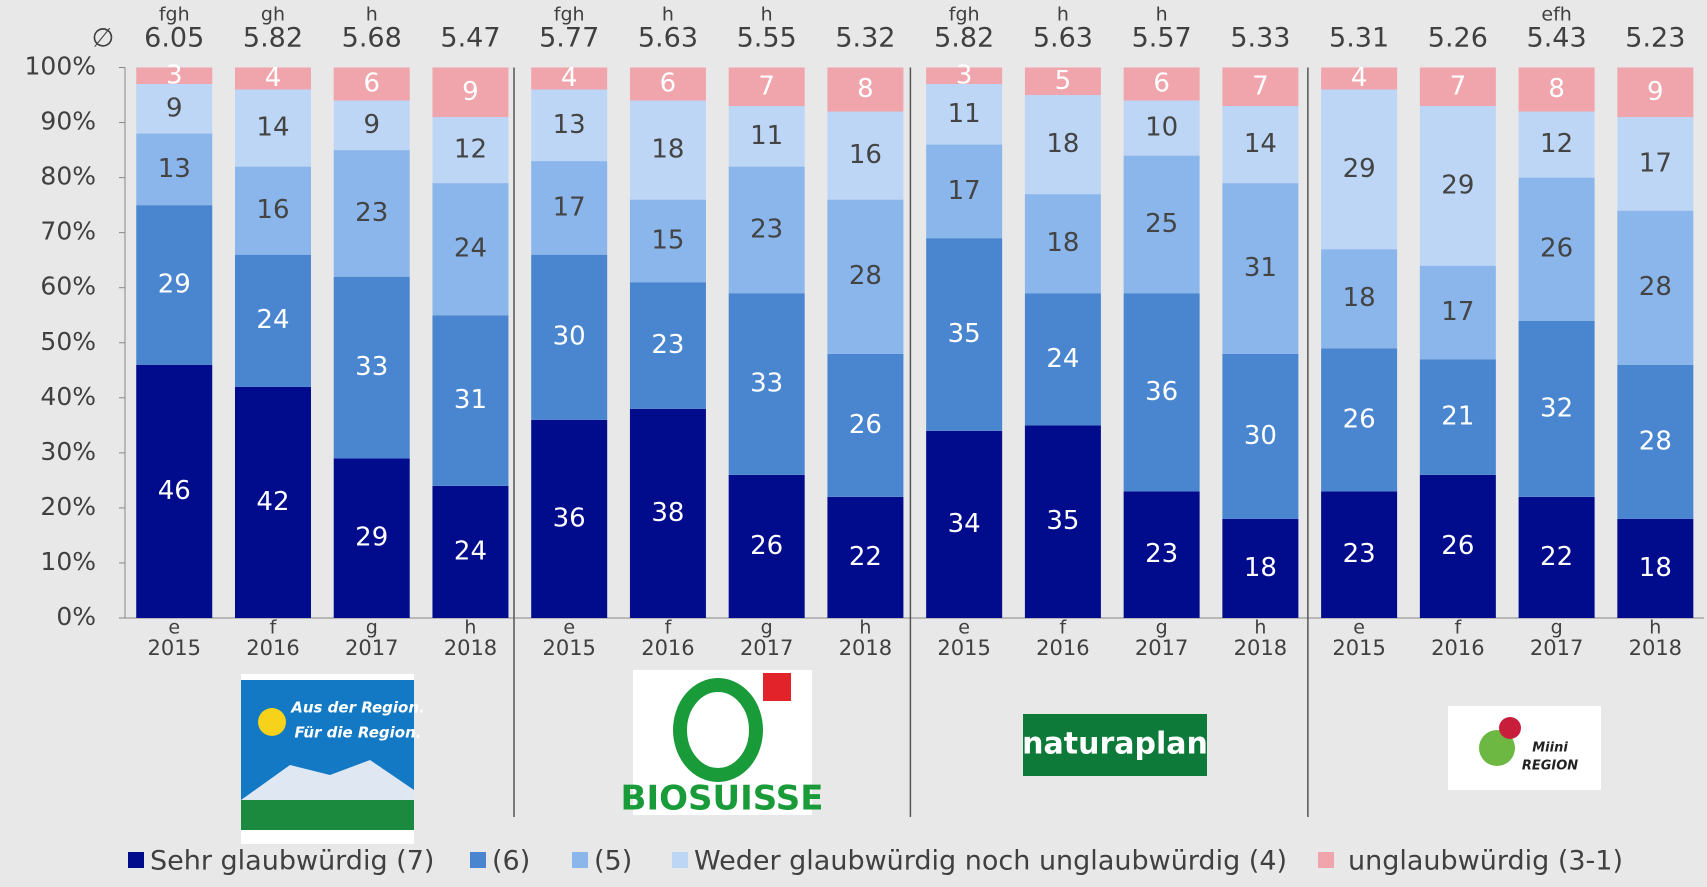  I want to click on data-label: 9, so click(174, 108).